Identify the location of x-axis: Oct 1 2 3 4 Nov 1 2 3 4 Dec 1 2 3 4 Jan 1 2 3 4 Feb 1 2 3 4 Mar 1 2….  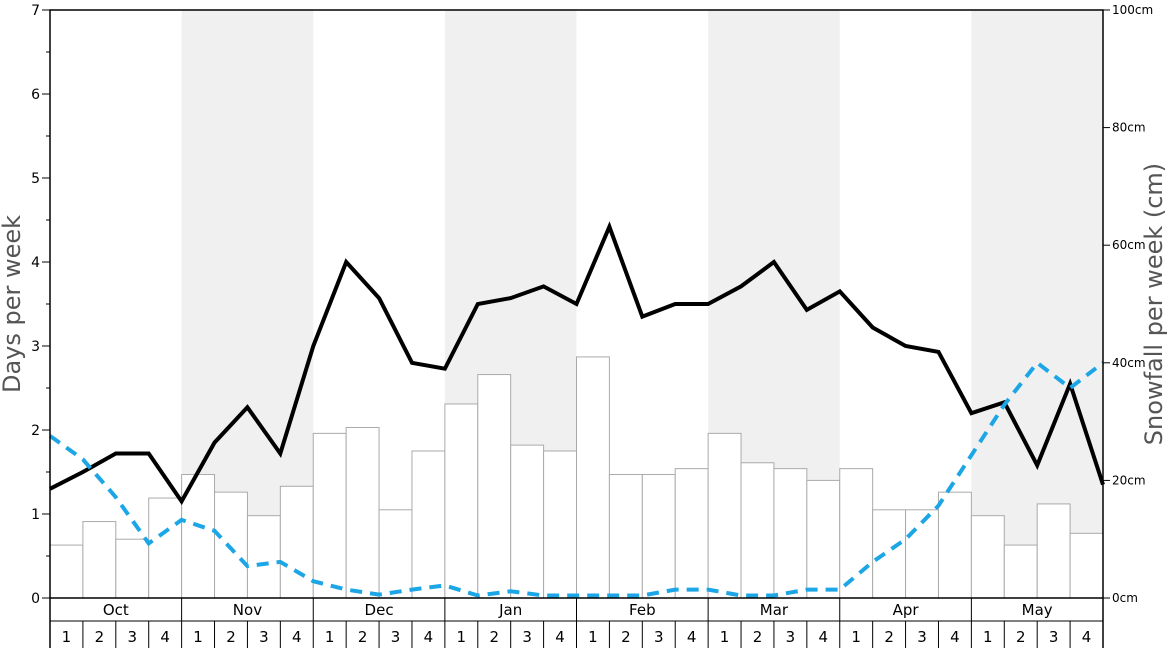
(576, 623).